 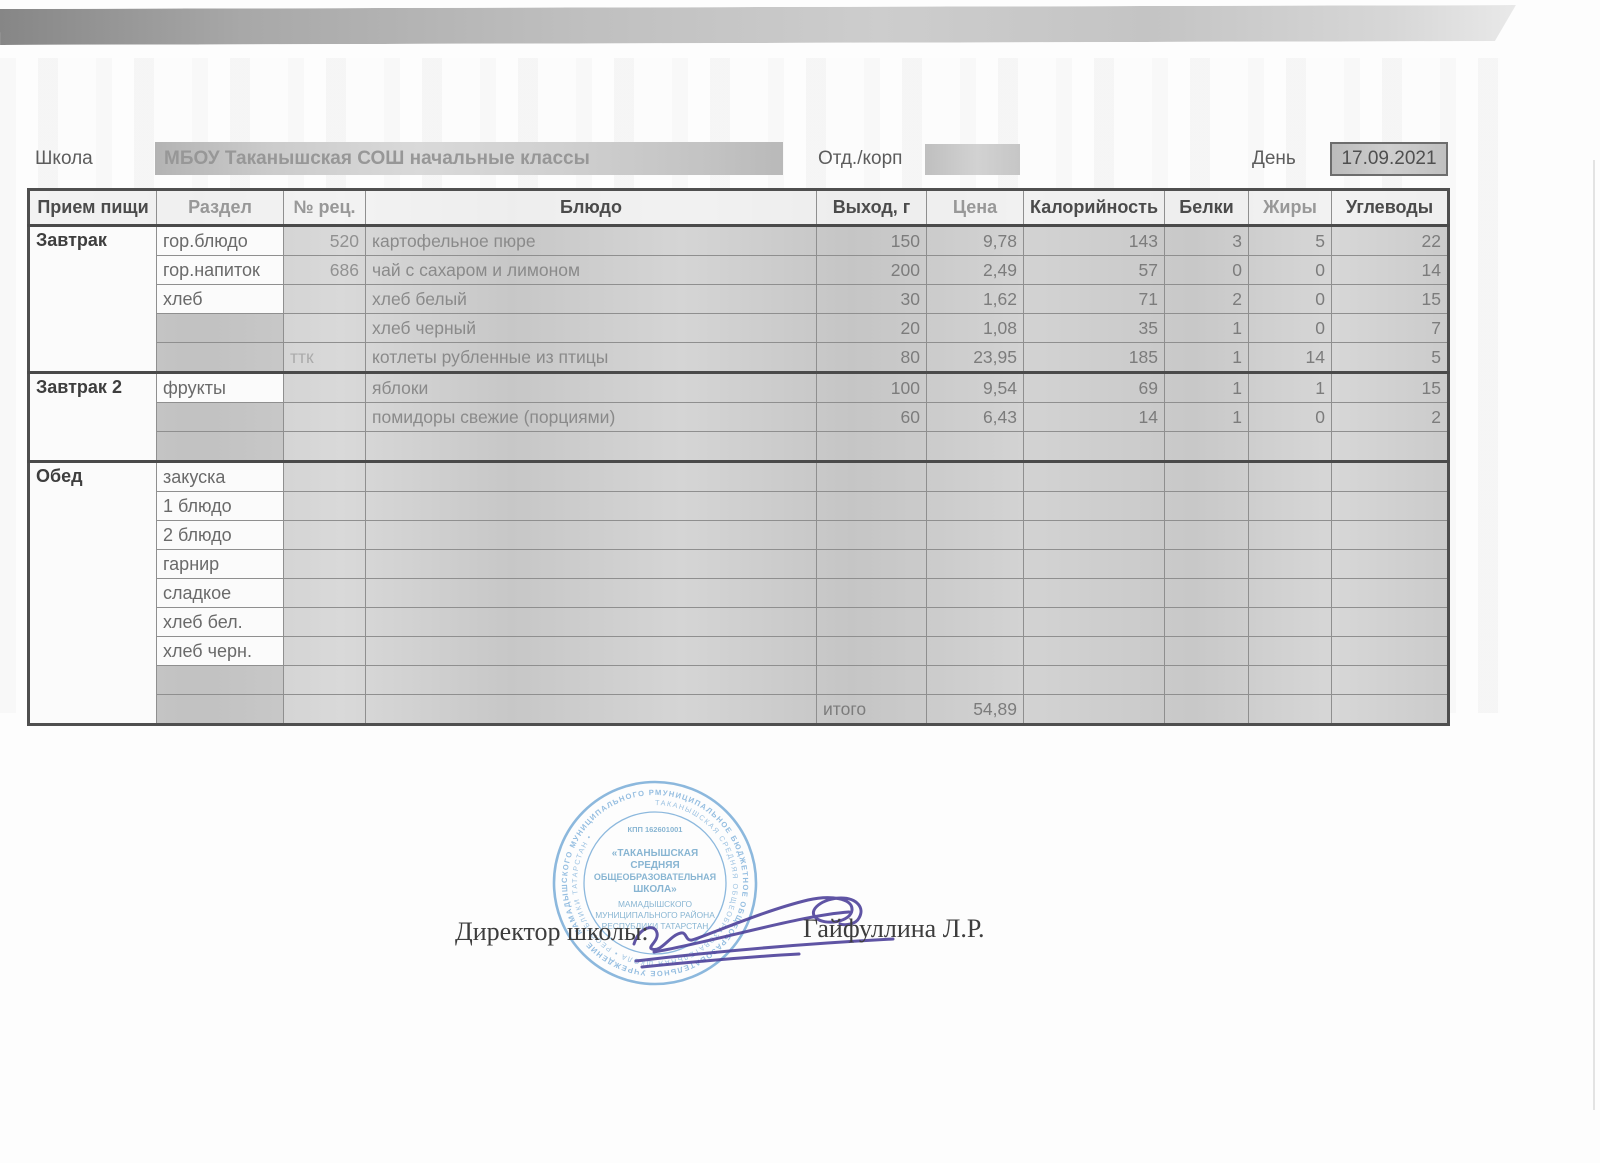 What do you see at coordinates (92, 592) in the screenshot?
I see `meal-cell: Обед` at bounding box center [92, 592].